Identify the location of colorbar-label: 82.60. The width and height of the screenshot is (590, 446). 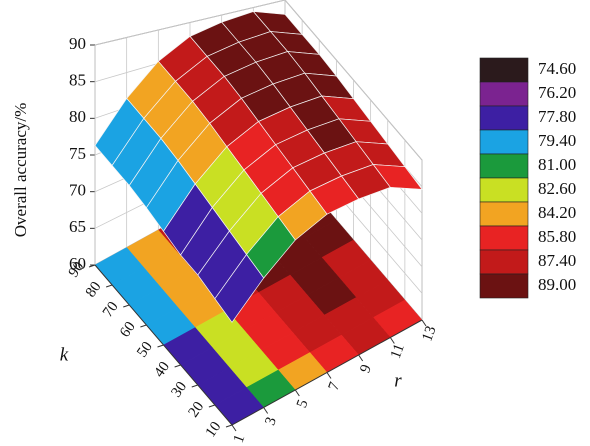
(557, 188).